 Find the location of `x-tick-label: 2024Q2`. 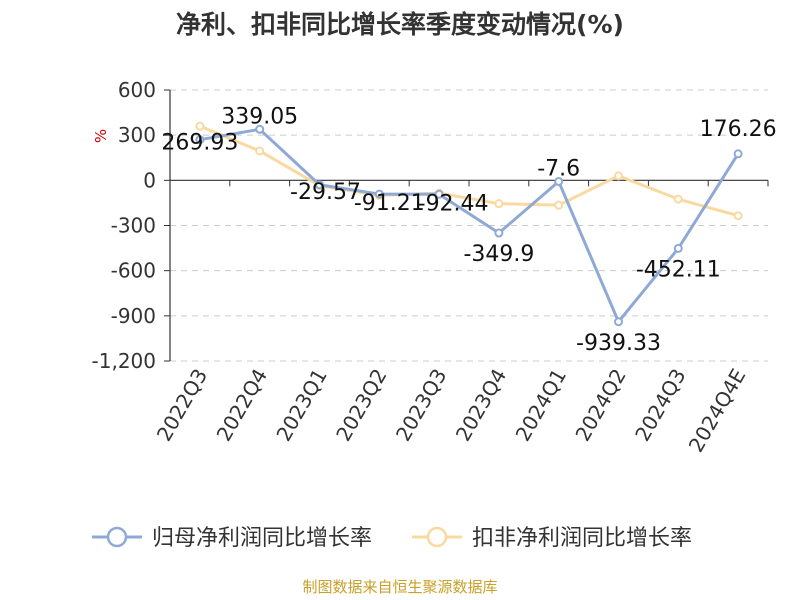

x-tick-label: 2024Q2 is located at coordinates (600, 405).